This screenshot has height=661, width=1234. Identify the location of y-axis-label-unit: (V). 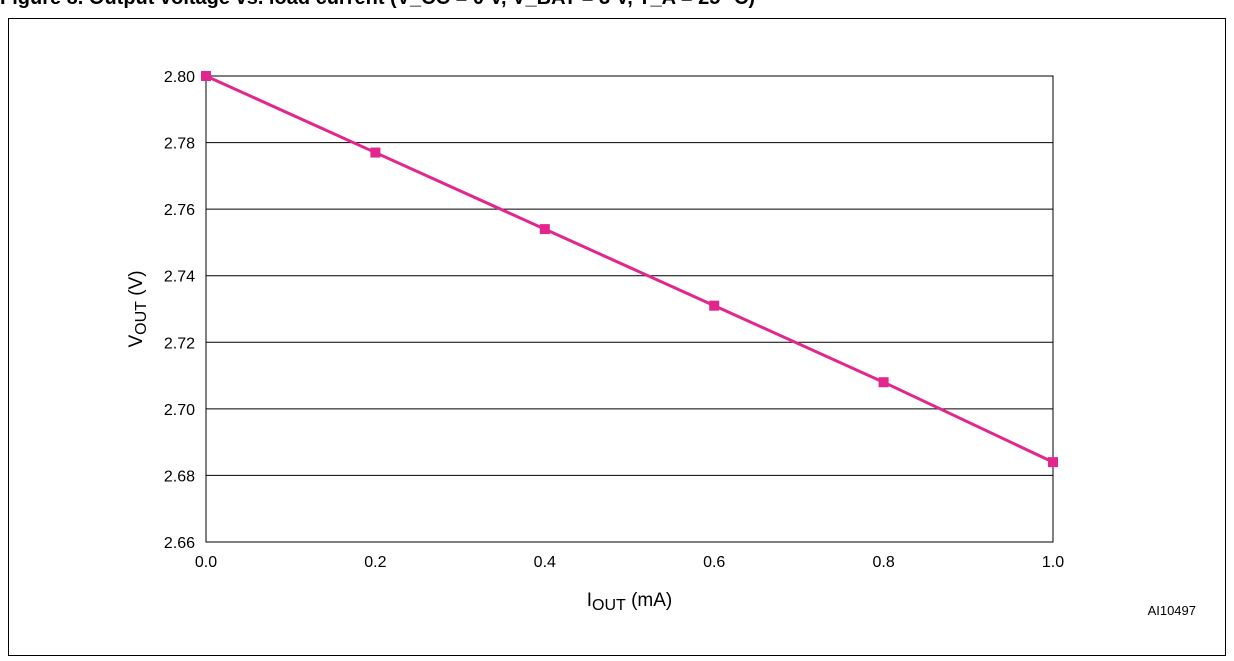
(136, 285).